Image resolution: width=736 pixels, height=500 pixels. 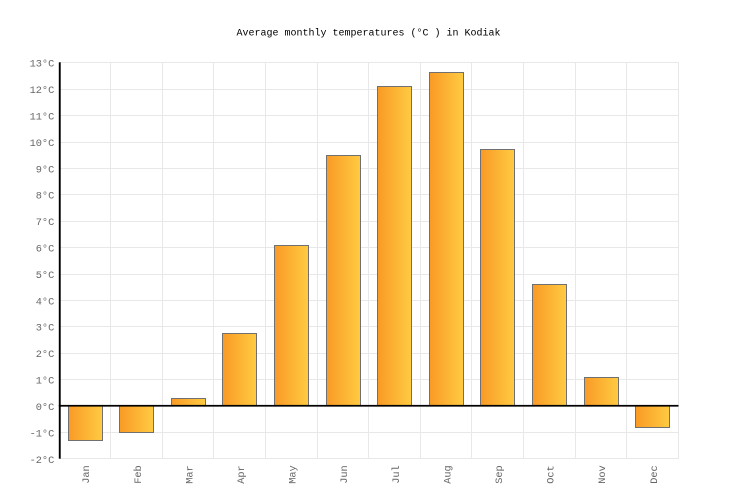 I want to click on svg-text: Feb, so click(x=139, y=474).